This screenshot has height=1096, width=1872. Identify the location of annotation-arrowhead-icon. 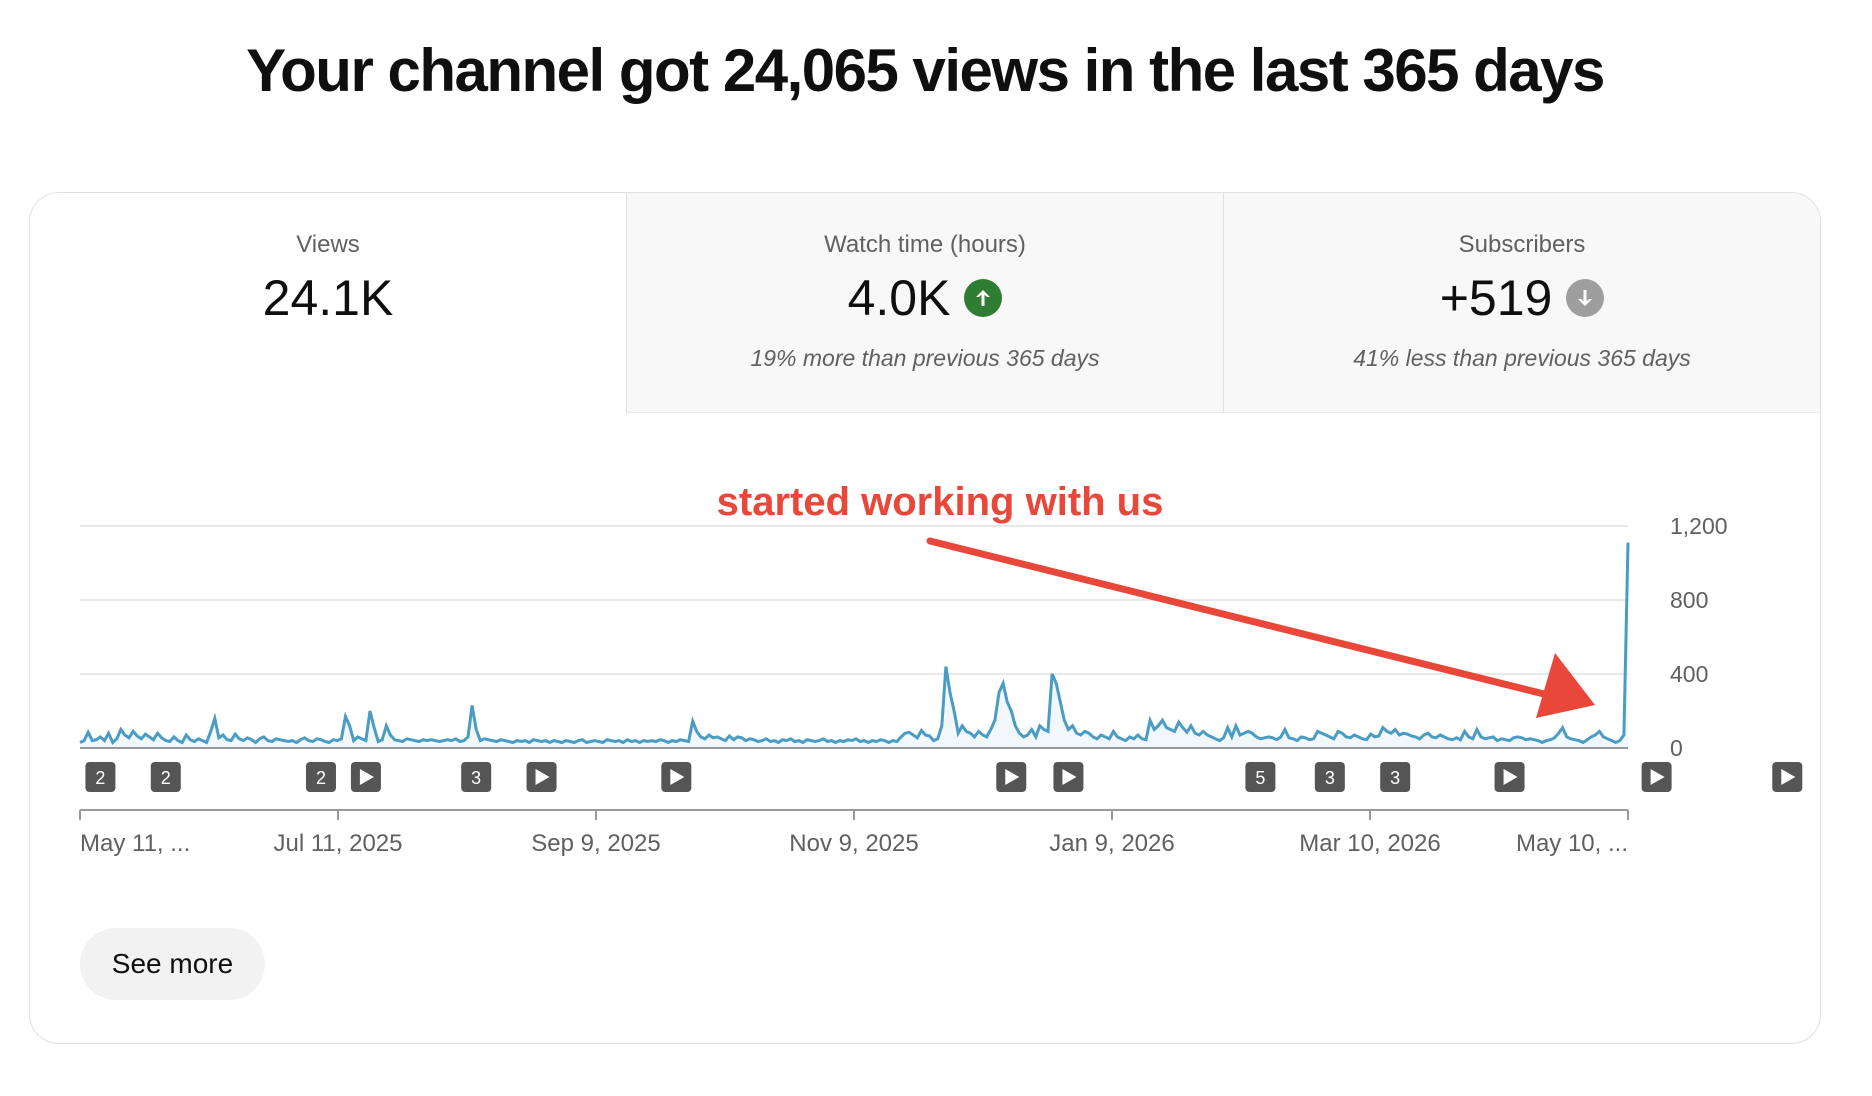
(1565, 685).